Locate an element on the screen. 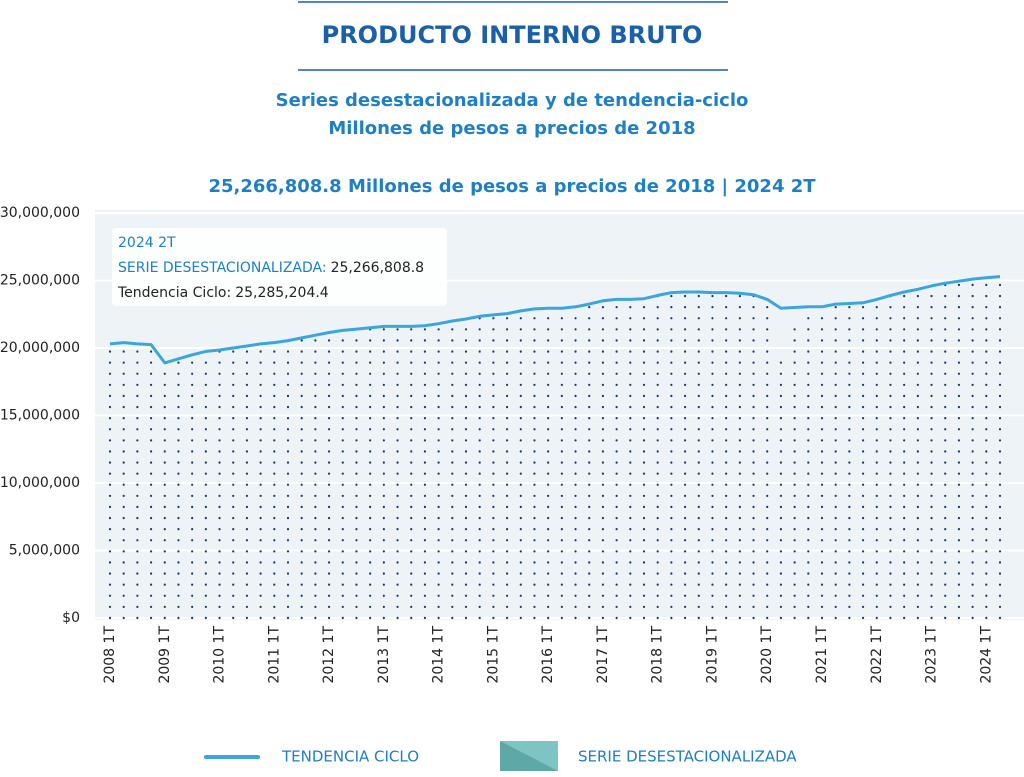 This screenshot has width=1024, height=777. tooltip-label: SERIE DESESTACIONALIZADA: 25,266,808.8 is located at coordinates (271, 268).